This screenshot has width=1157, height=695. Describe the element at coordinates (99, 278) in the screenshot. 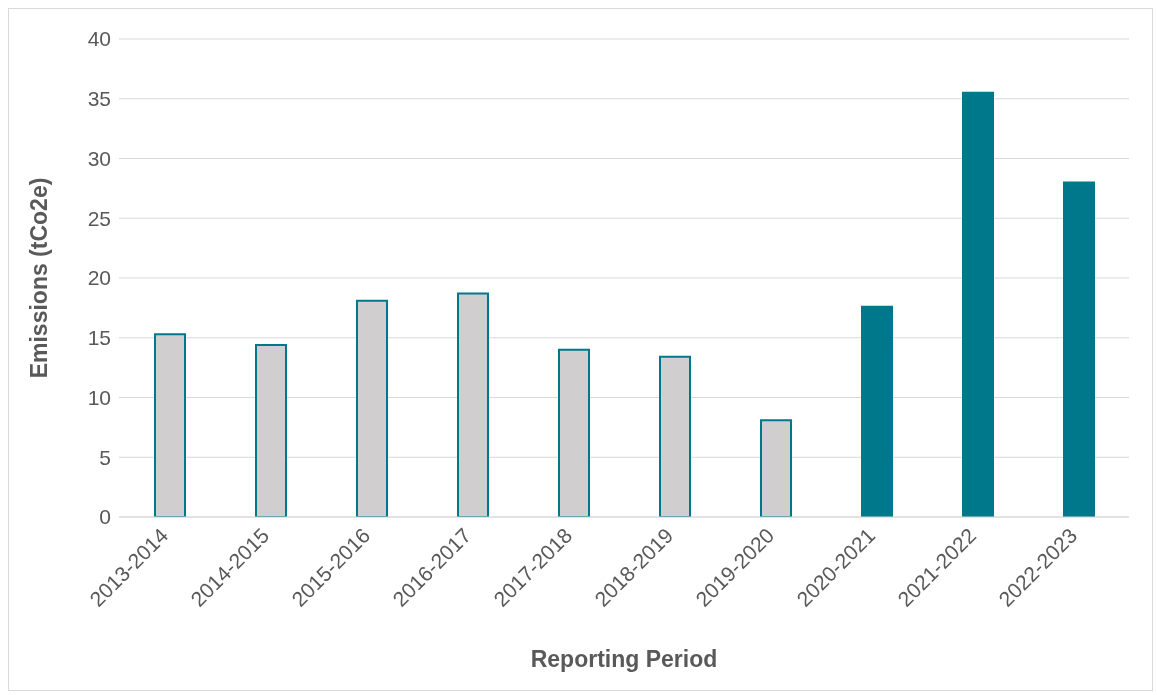

I see `y-tick-label: 20` at that location.